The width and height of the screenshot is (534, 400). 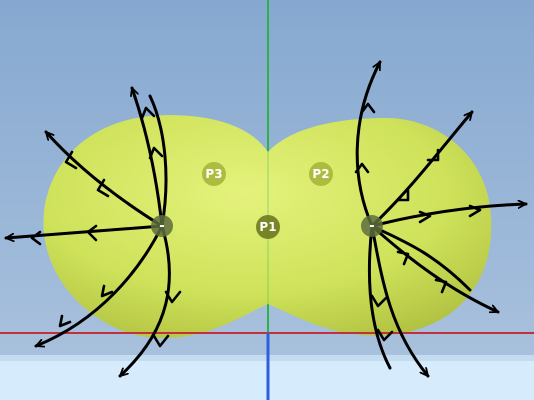 I want to click on point-p1-label: P1, so click(x=267, y=227).